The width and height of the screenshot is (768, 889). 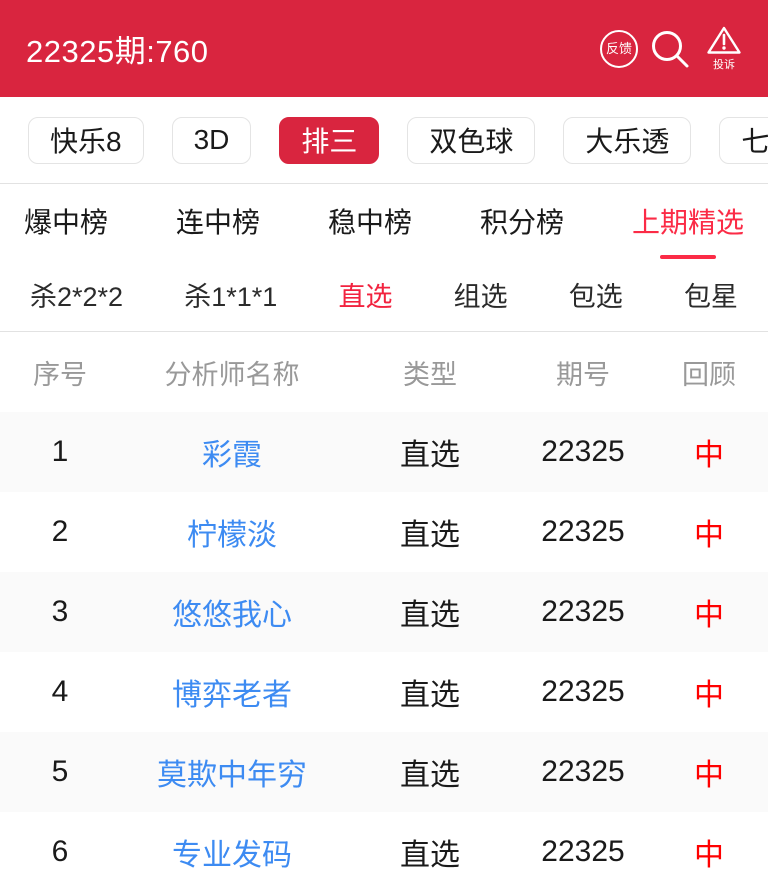 I want to click on tab-paisan: 排三, so click(x=329, y=140).